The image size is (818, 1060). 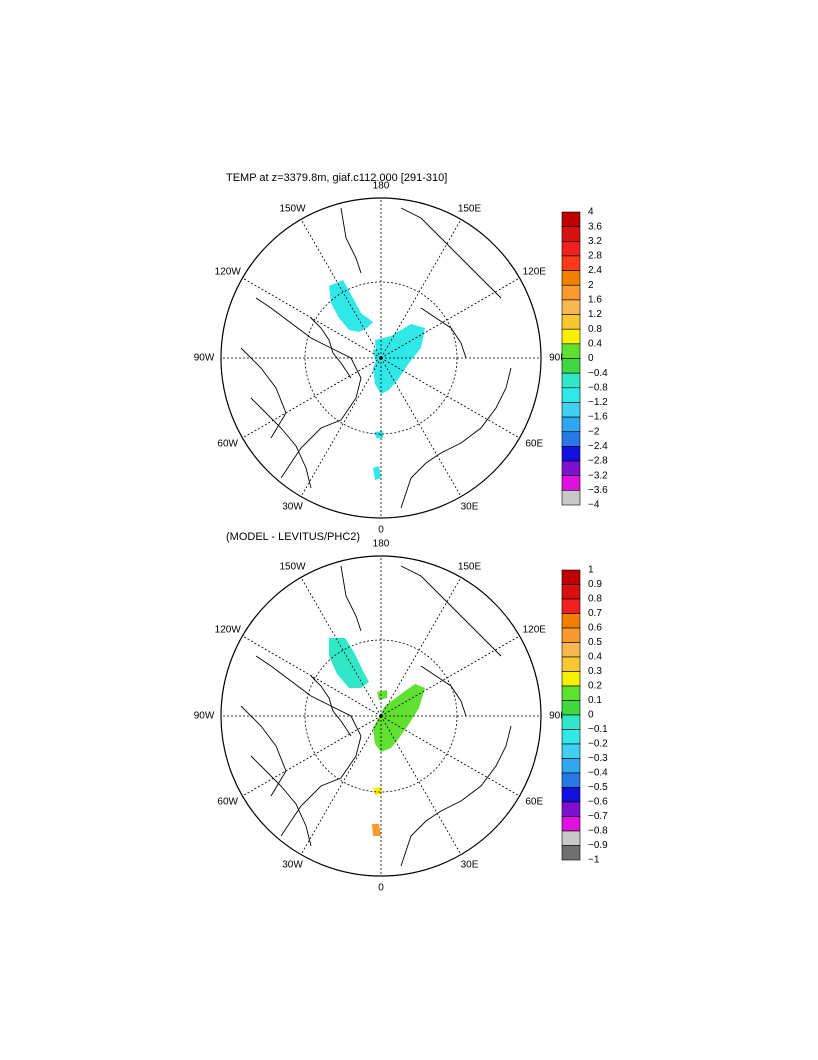 I want to click on colorbar-label: −0.2, so click(x=598, y=744).